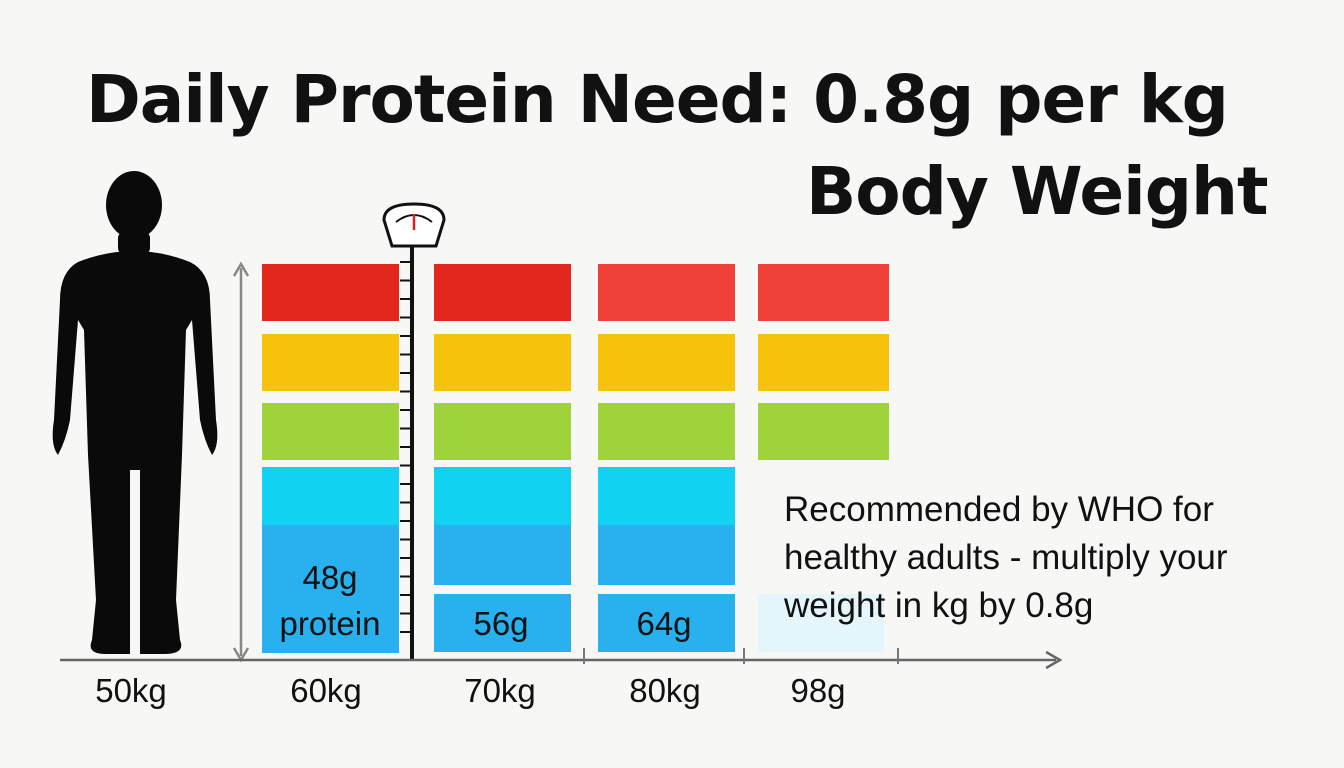 Image resolution: width=1344 pixels, height=768 pixels. What do you see at coordinates (817, 690) in the screenshot?
I see `x-label-4: 98g` at bounding box center [817, 690].